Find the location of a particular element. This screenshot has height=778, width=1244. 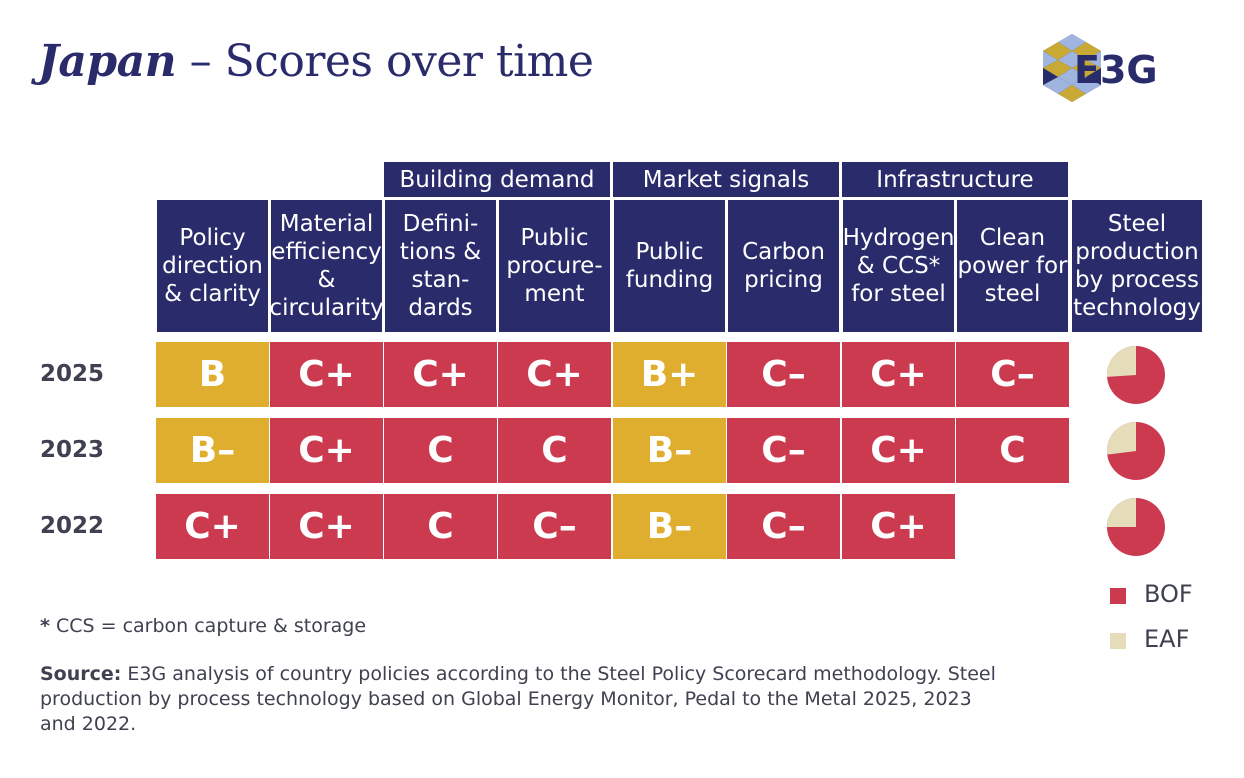

column-header-material: Material efficiency & circularity is located at coordinates (326, 266).